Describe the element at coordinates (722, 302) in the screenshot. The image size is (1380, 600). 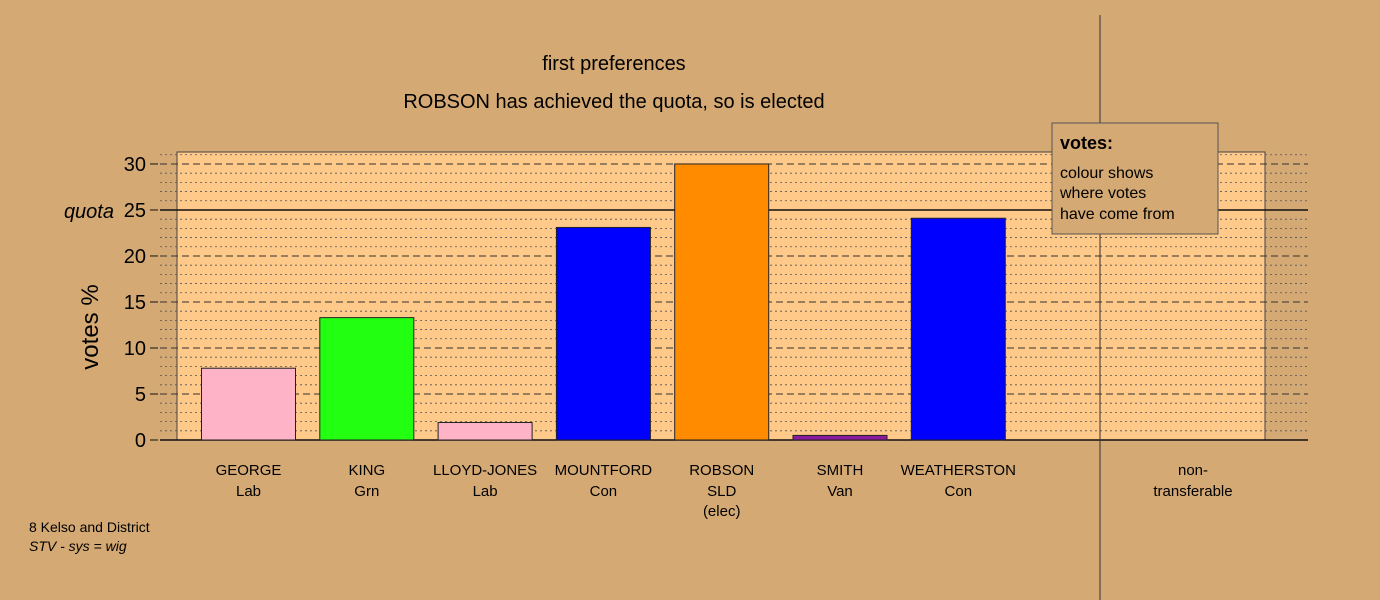
I see `bar-robson` at that location.